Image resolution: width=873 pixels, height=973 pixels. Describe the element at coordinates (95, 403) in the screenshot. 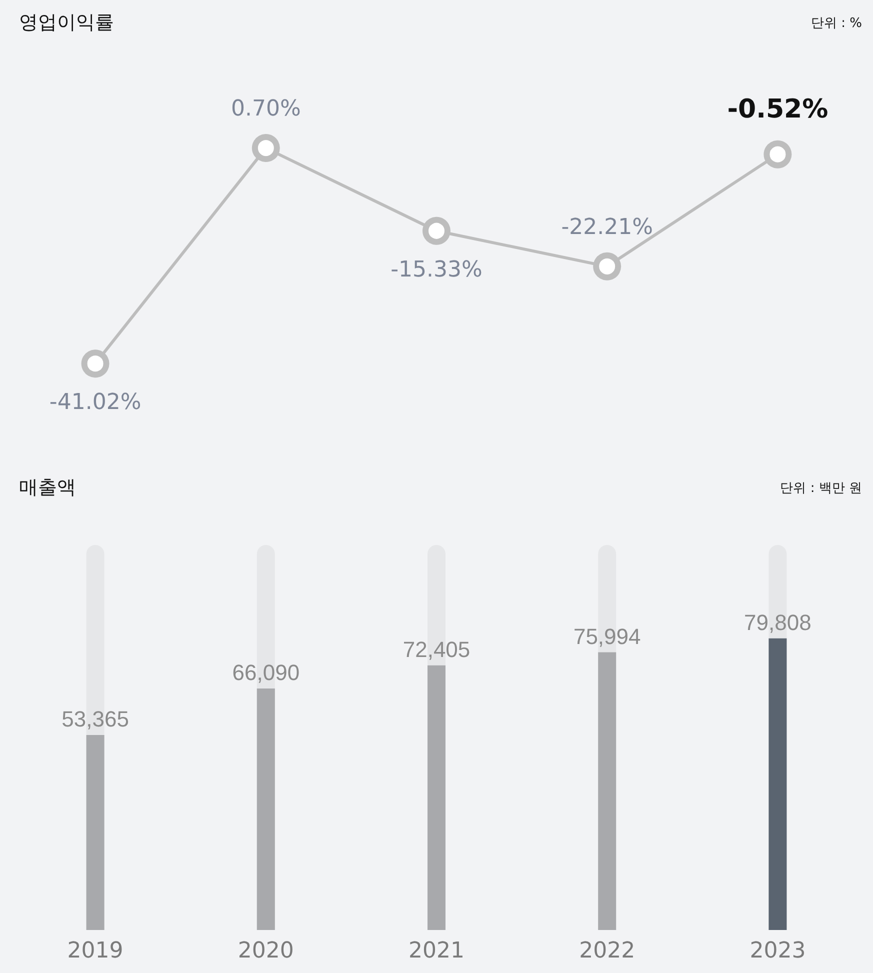

I see `data-label: -41.02%` at that location.